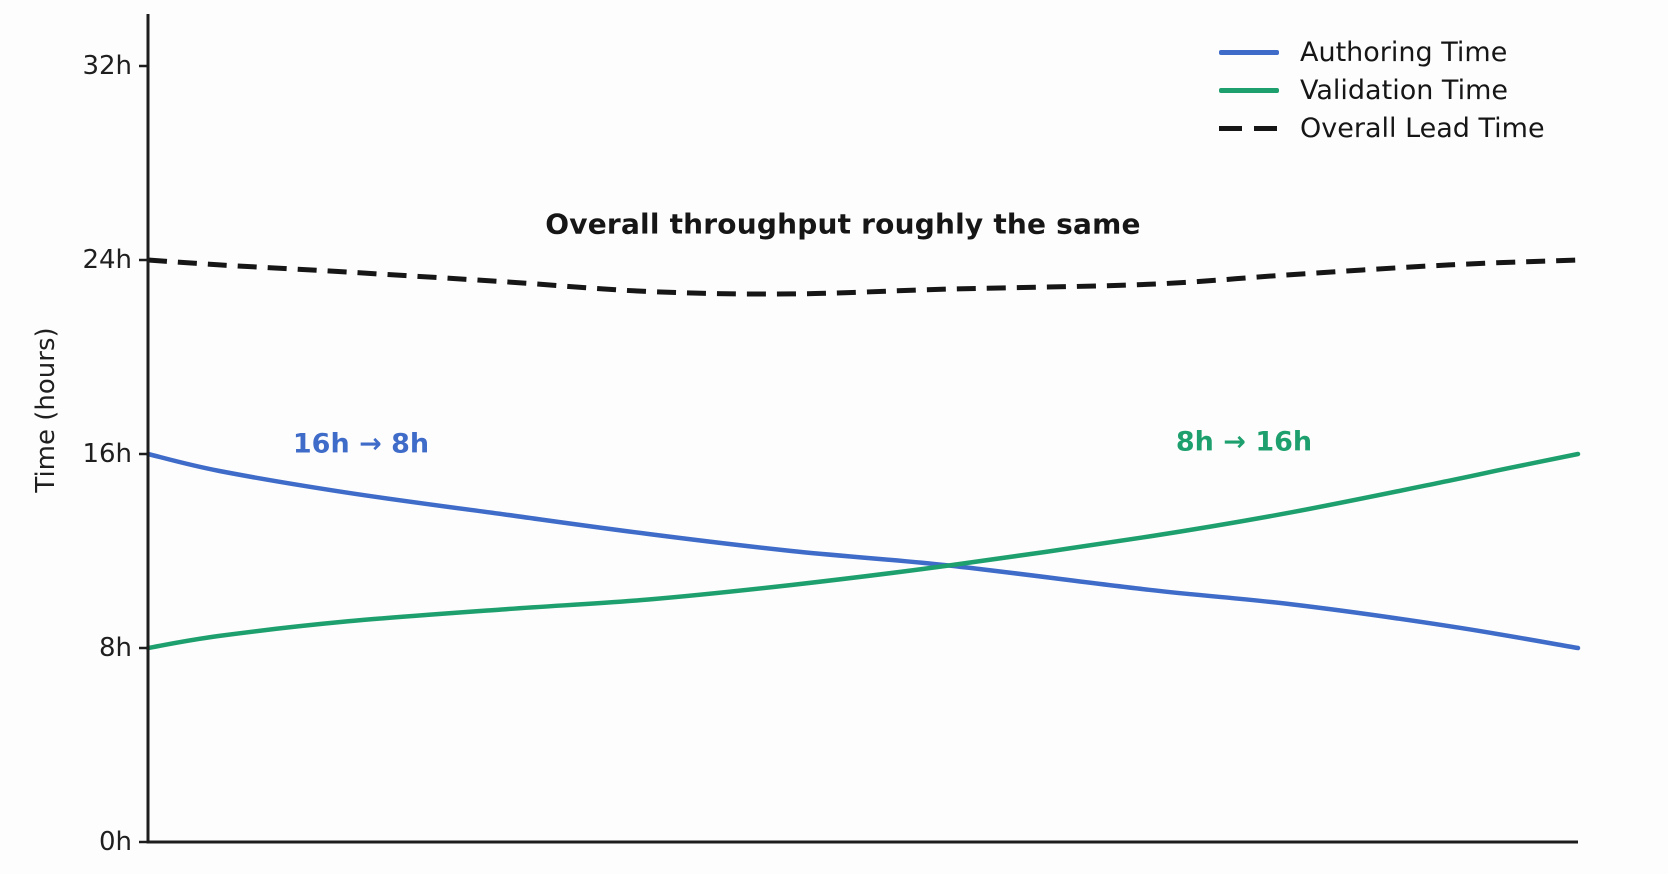 Image resolution: width=1668 pixels, height=874 pixels. Describe the element at coordinates (115, 842) in the screenshot. I see `y-tick-label-0h: 0h` at that location.